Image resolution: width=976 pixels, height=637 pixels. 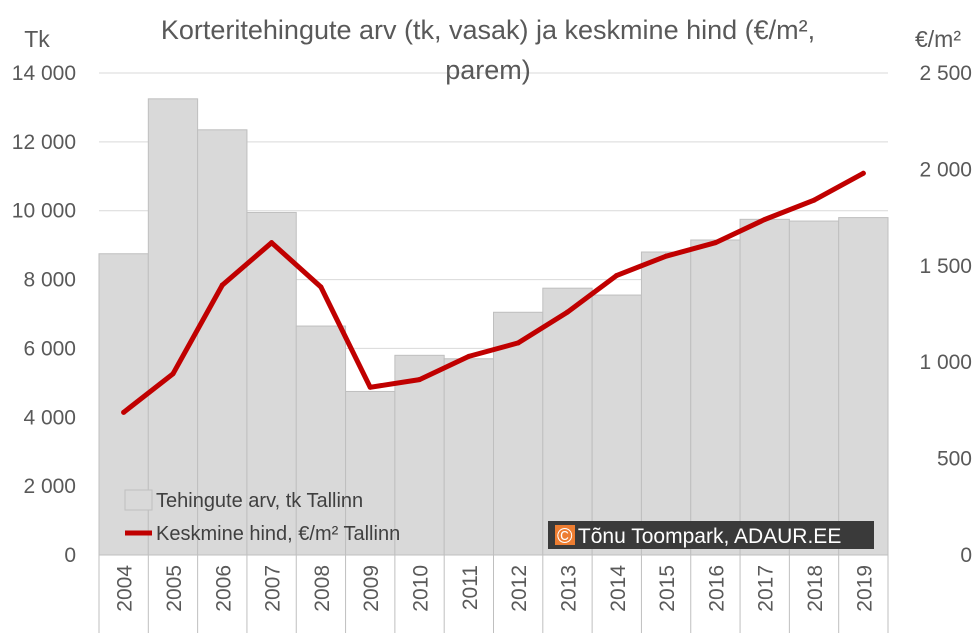 I want to click on x-tick-label: 2012, so click(x=519, y=588).